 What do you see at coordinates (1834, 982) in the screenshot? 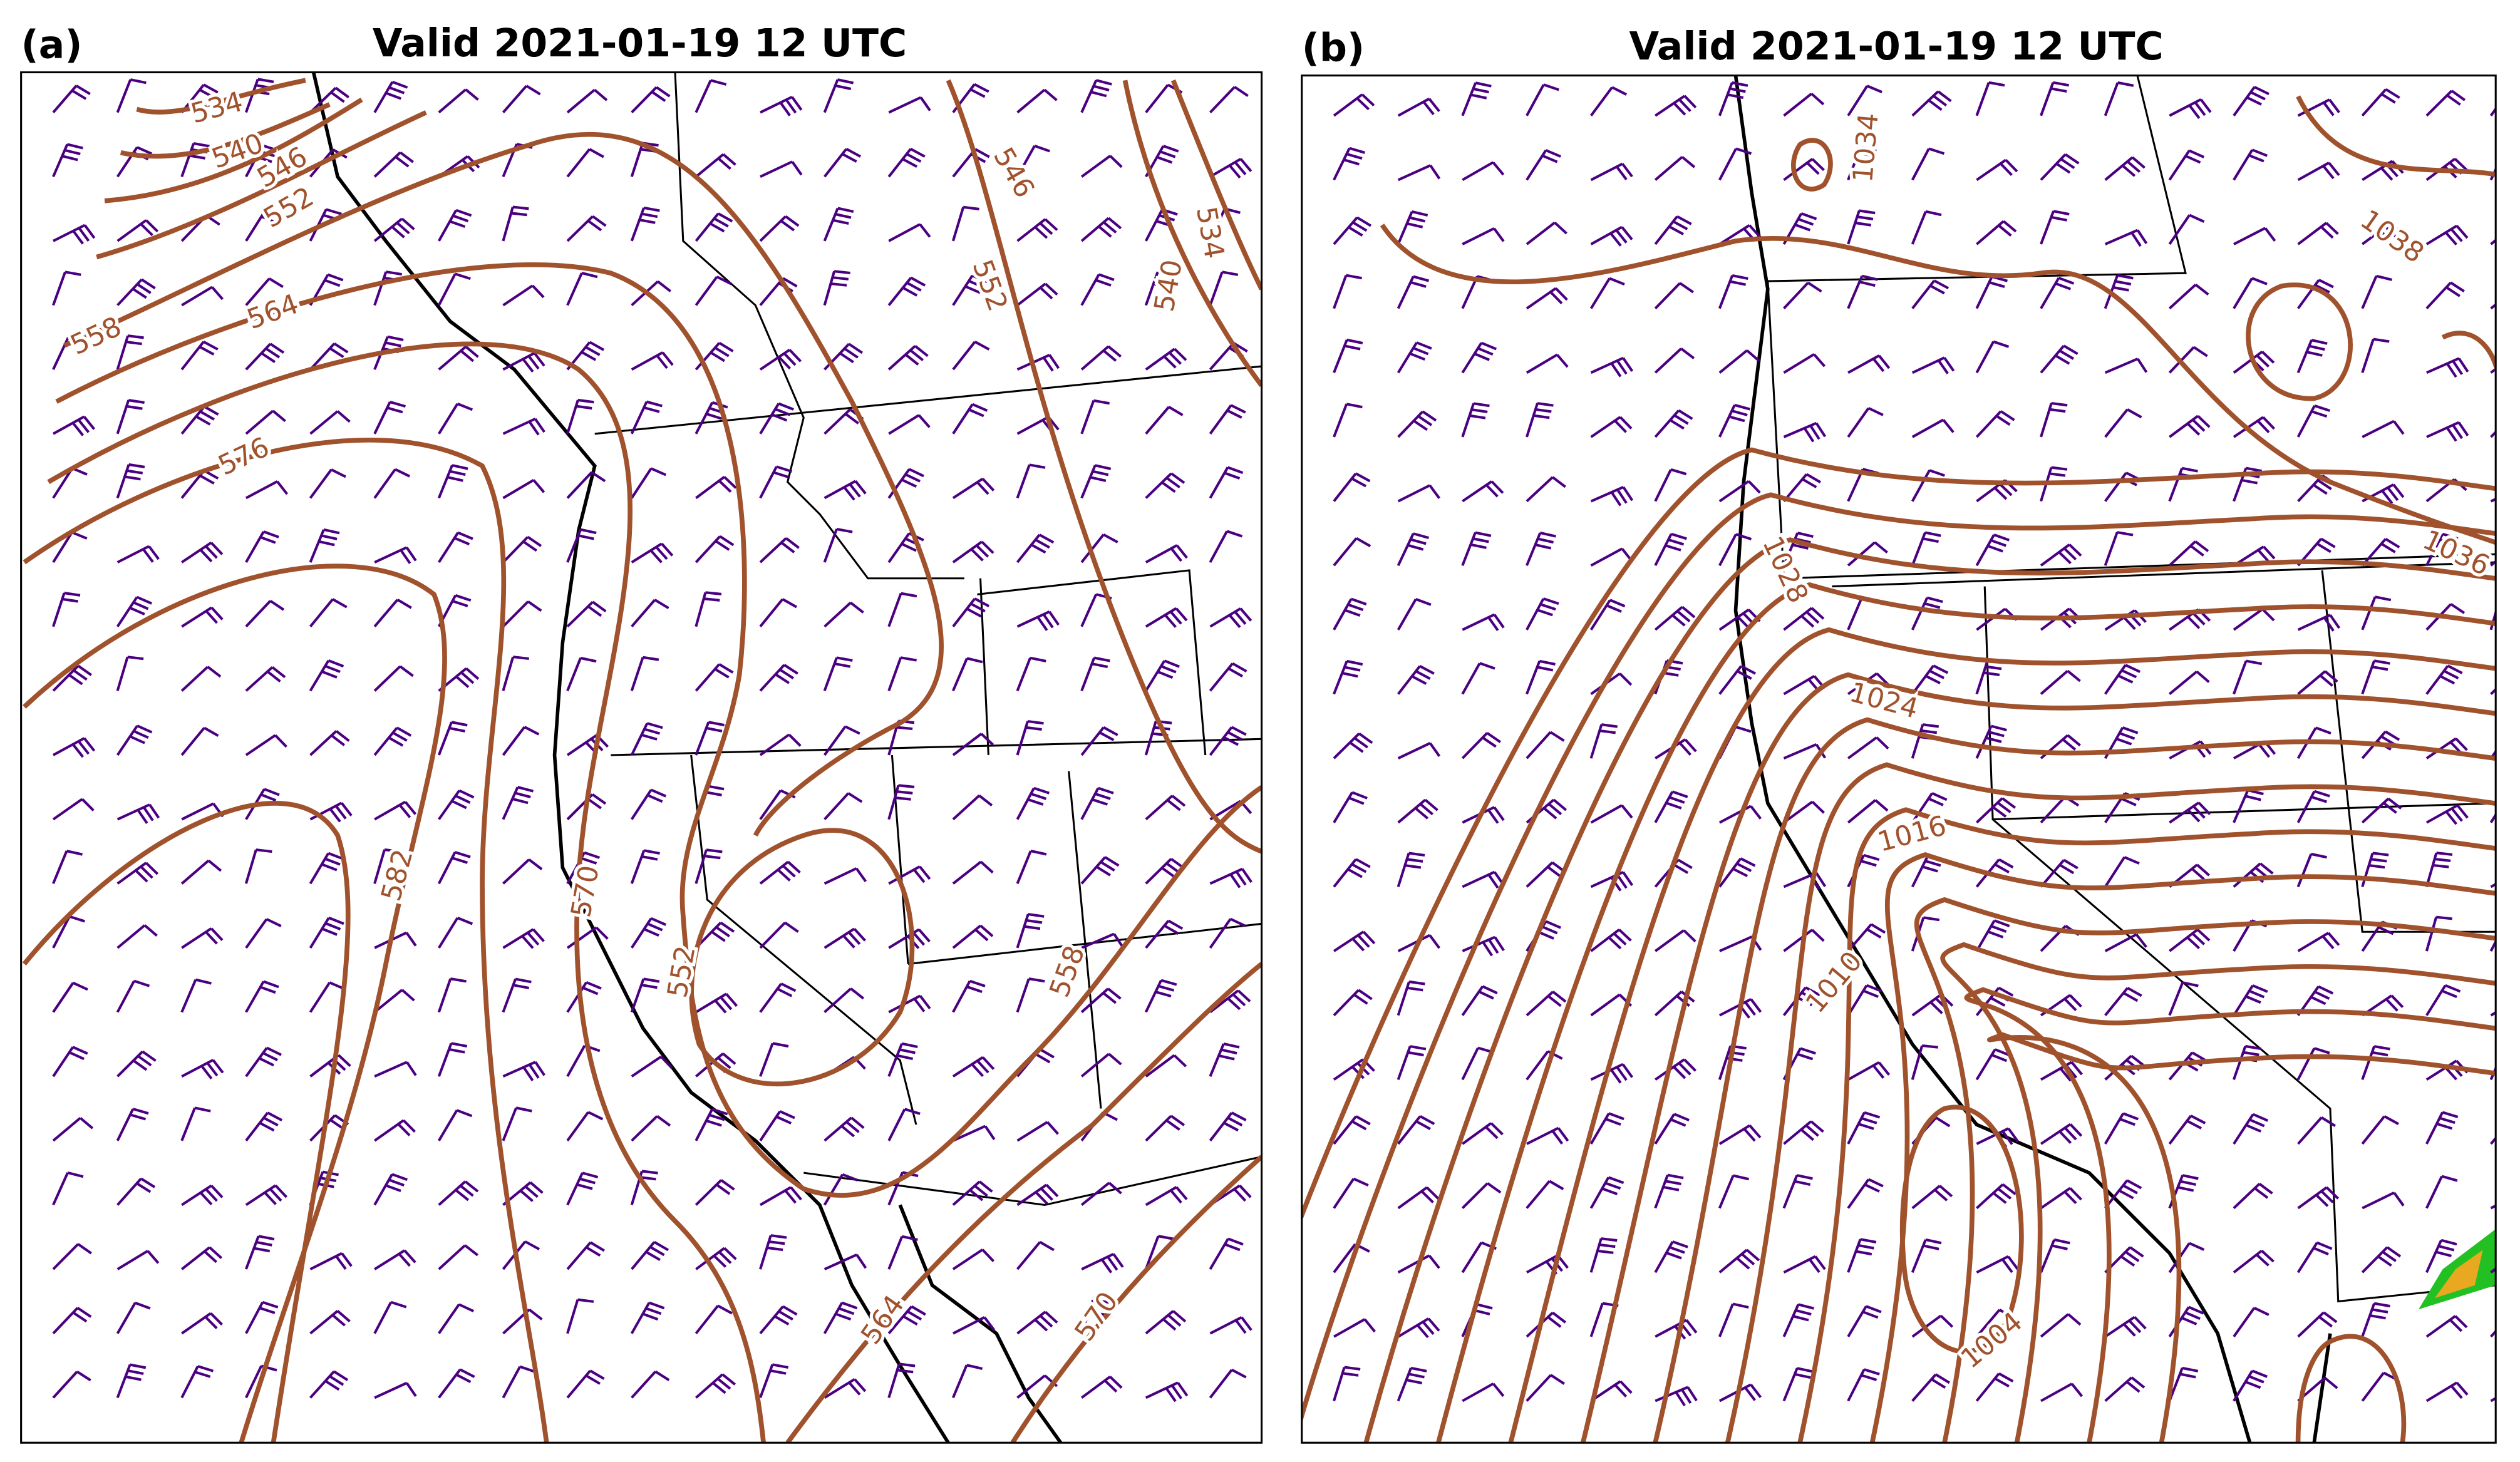
I see `contour-label: 1010` at bounding box center [1834, 982].